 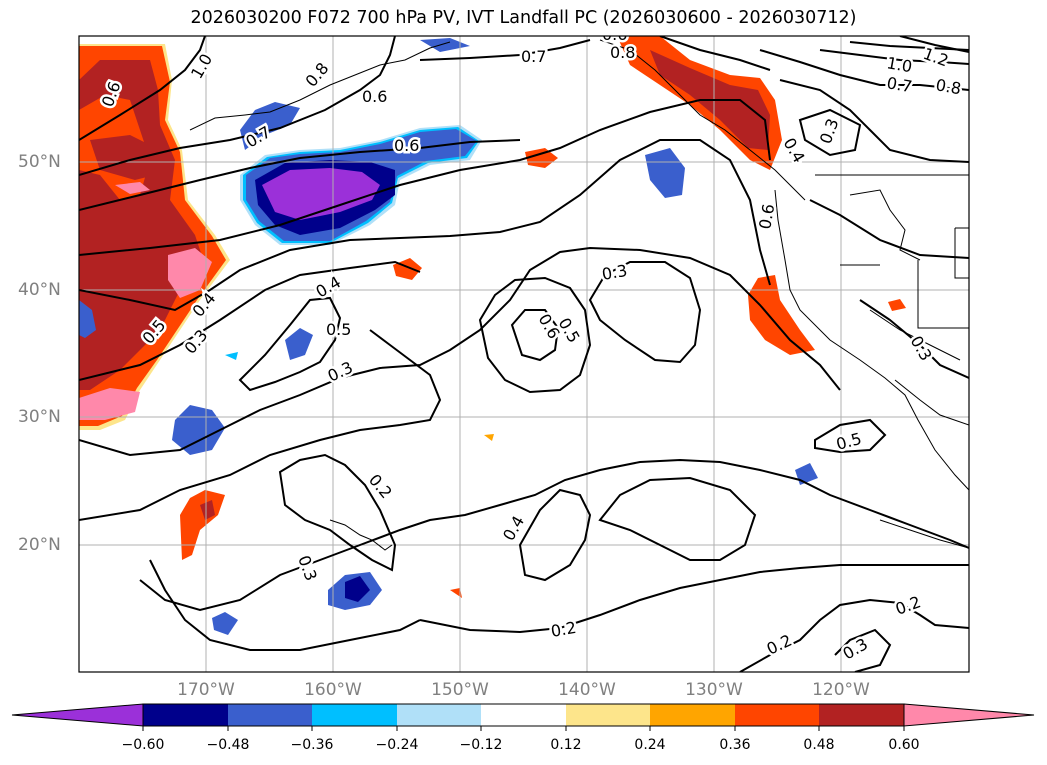 I want to click on colorbar-tick-label: 0.12, so click(x=566, y=745).